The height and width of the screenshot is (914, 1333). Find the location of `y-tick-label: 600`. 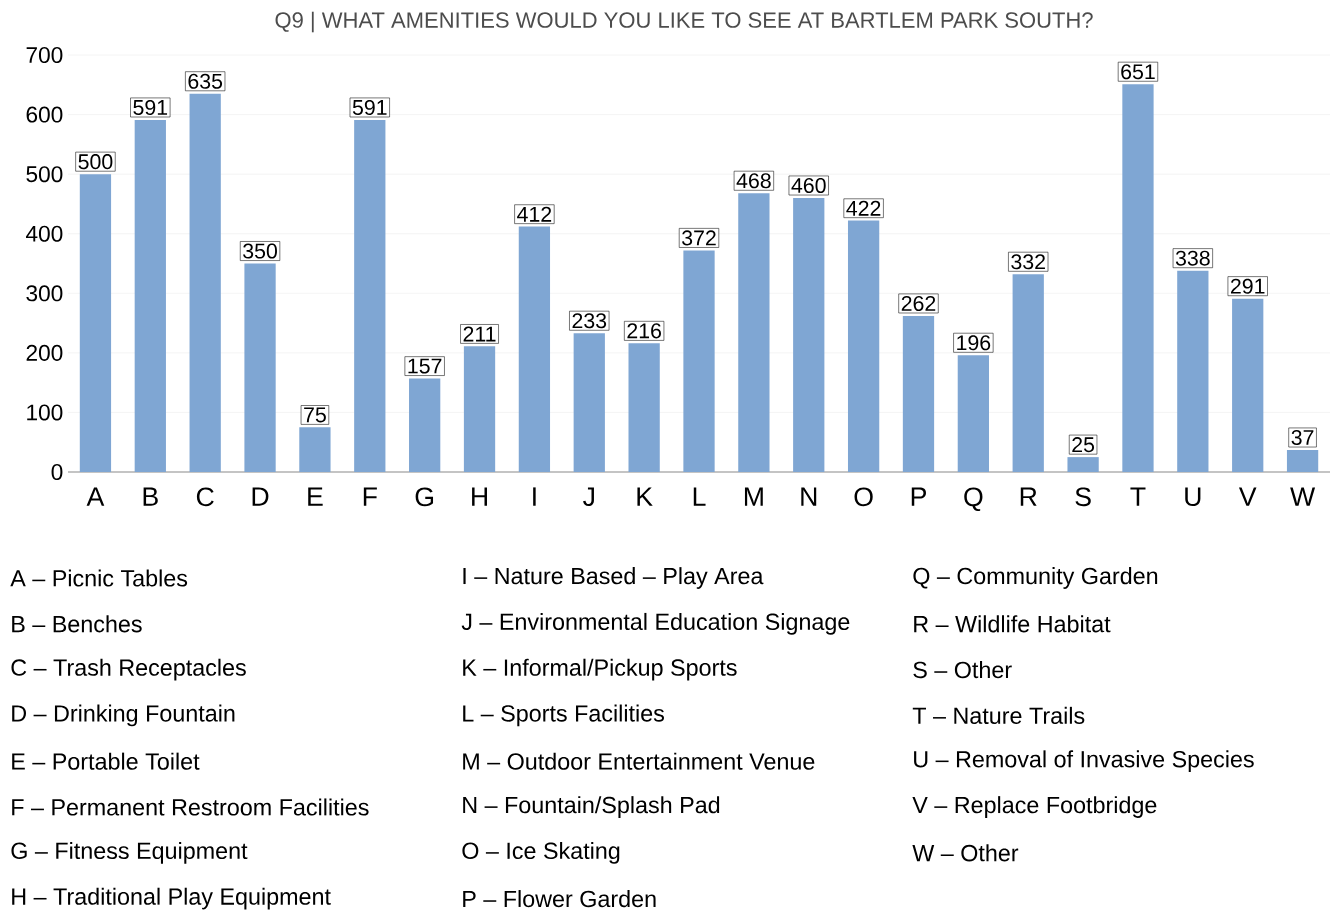

y-tick-label: 600 is located at coordinates (44, 114).